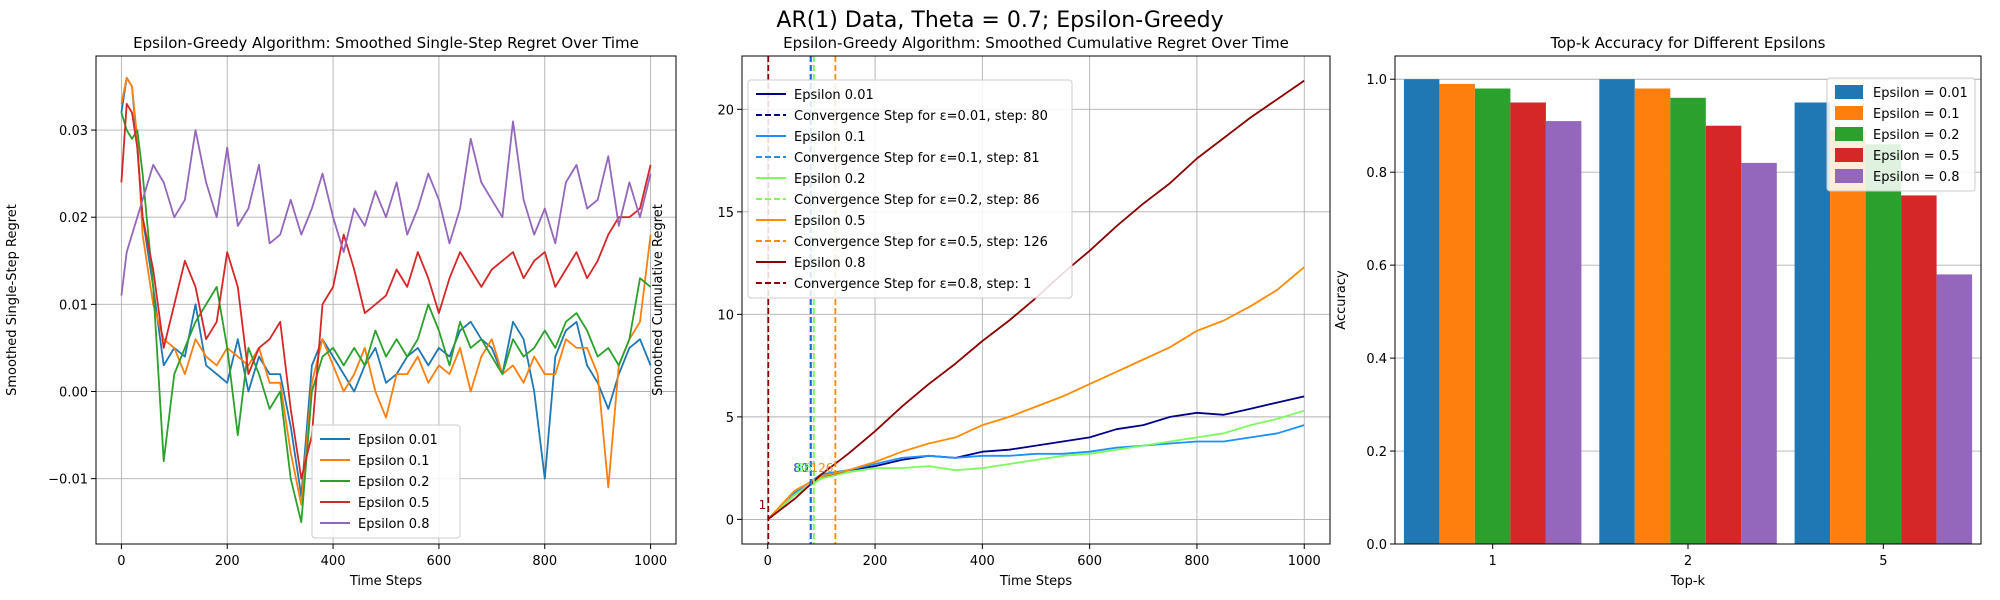 This screenshot has height=600, width=2000. Describe the element at coordinates (921, 116) in the screenshot. I see `legend-label: Convergence Step for ε=0.01, step: 80` at that location.